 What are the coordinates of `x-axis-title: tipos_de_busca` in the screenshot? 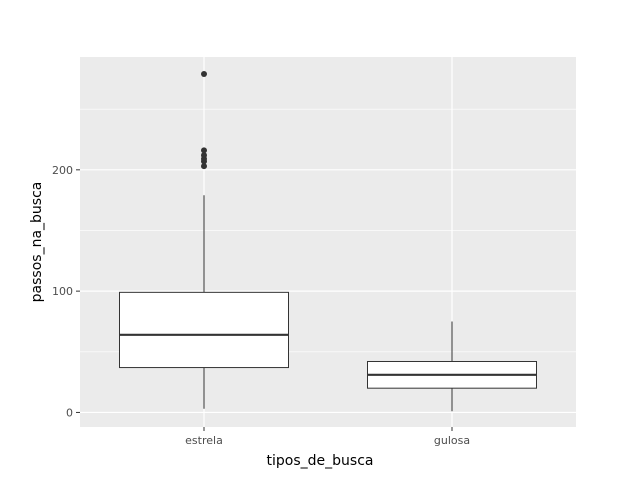 It's located at (320, 461).